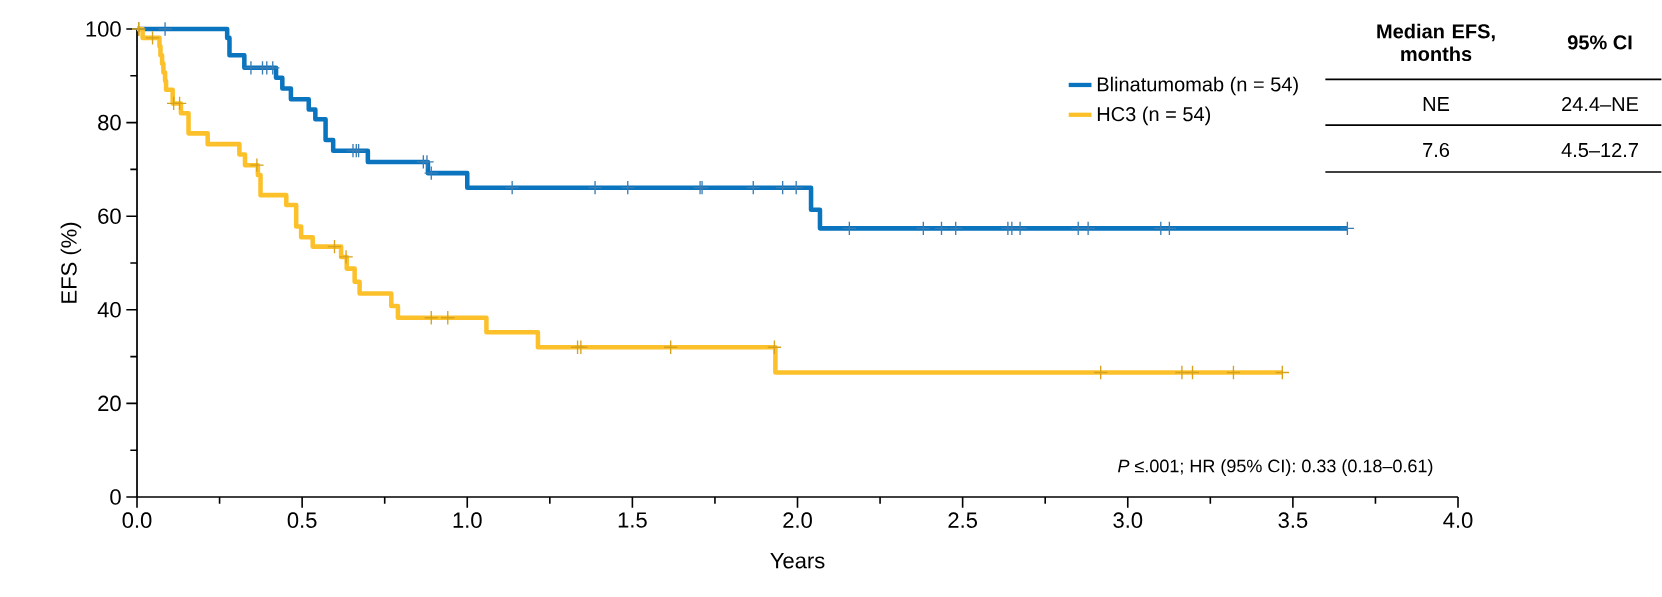 This screenshot has height=597, width=1662. I want to click on text: 4.5–12.7, so click(1599, 150).